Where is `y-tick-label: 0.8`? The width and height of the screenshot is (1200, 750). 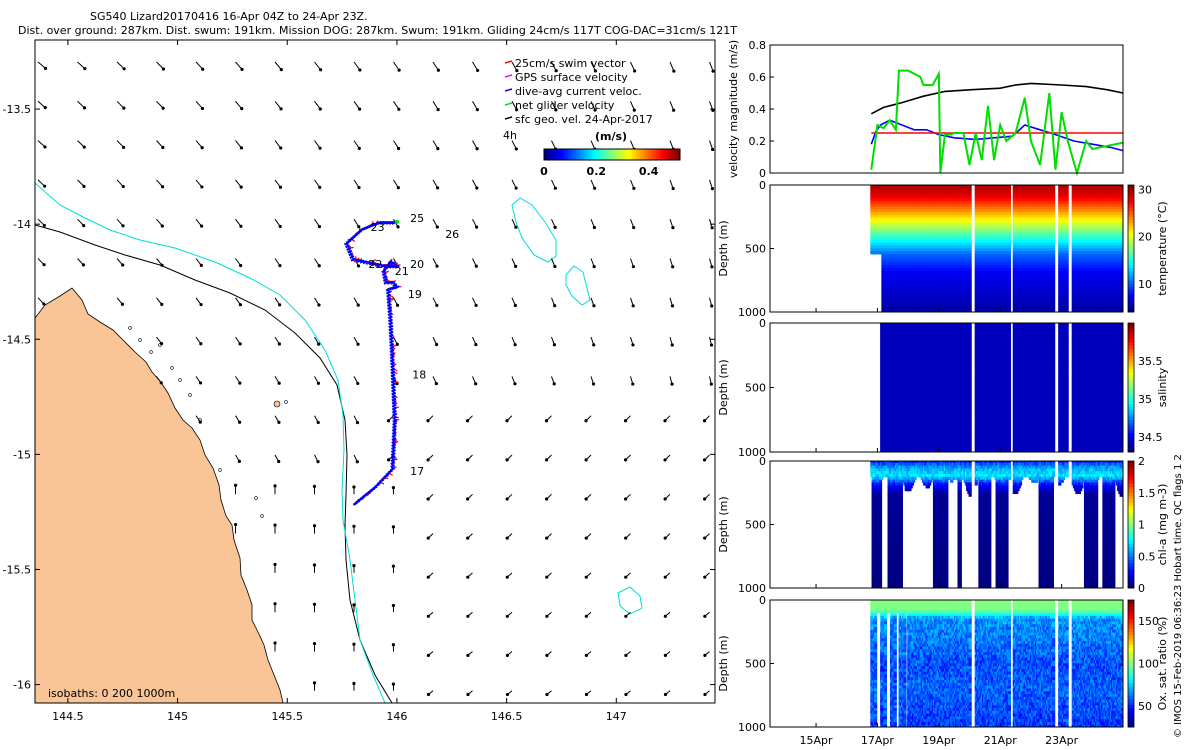 y-tick-label: 0.8 is located at coordinates (758, 45).